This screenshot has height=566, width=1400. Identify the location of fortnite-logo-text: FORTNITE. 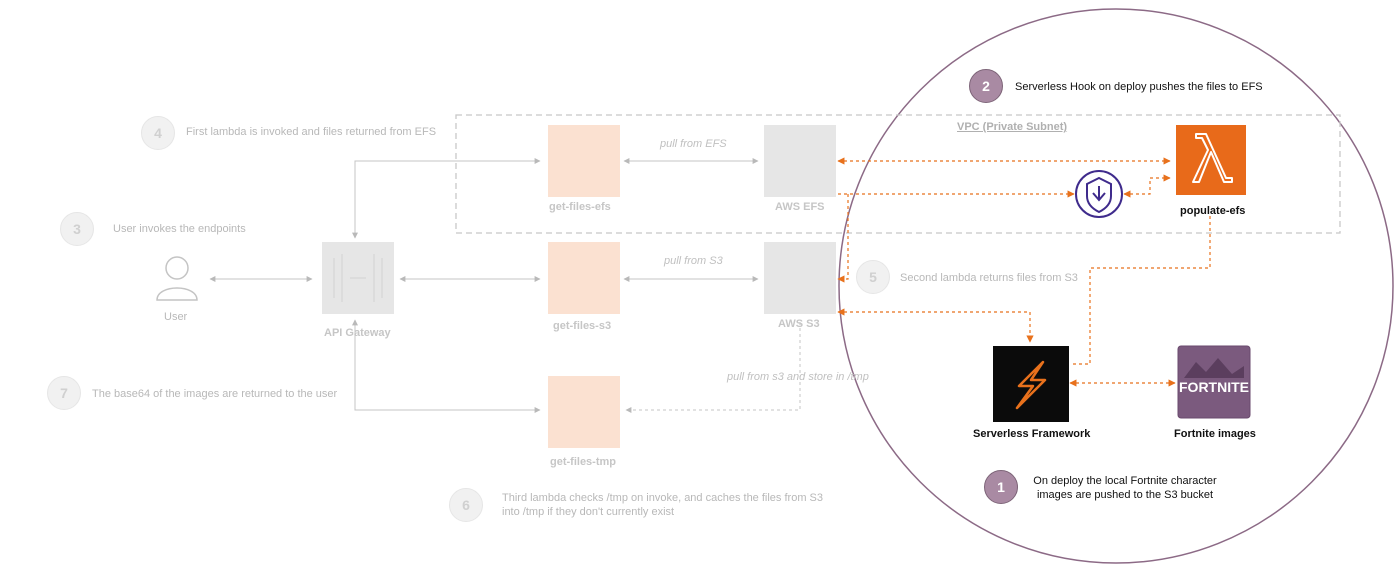
(1214, 387).